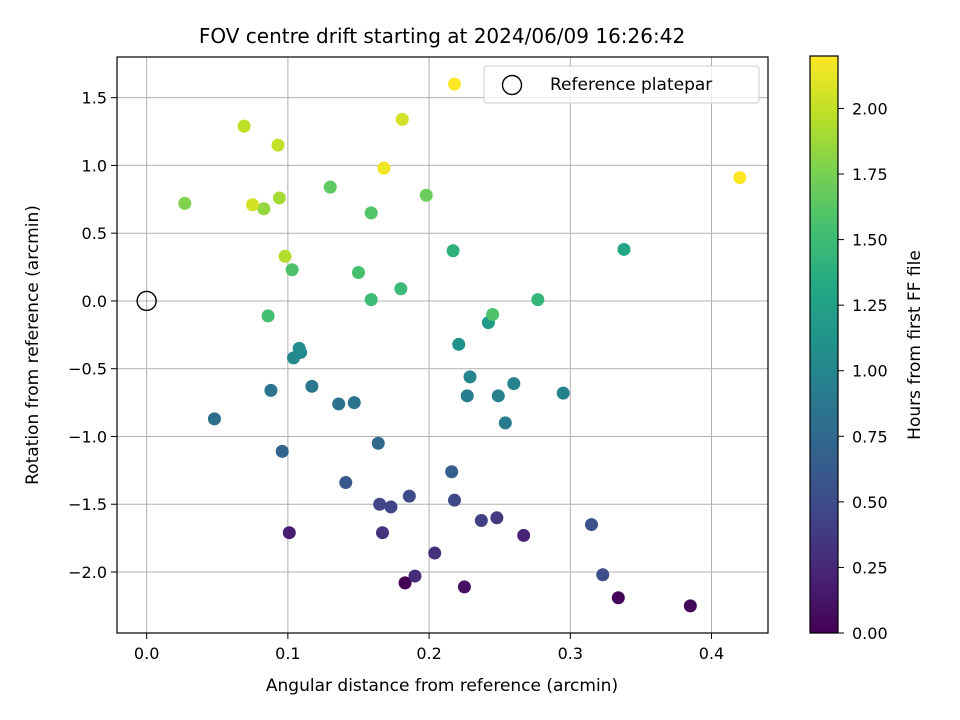 This screenshot has width=960, height=720. What do you see at coordinates (870, 108) in the screenshot?
I see `colorbar-tick-label: 2.00` at bounding box center [870, 108].